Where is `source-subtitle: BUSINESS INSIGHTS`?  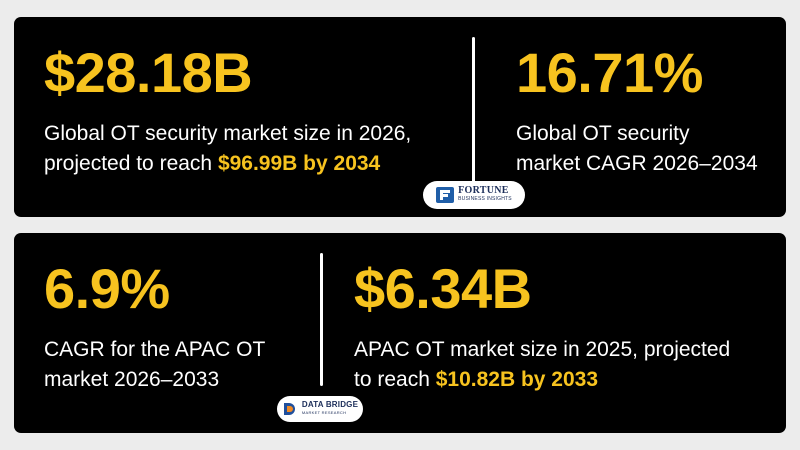 source-subtitle: BUSINESS INSIGHTS is located at coordinates (485, 199).